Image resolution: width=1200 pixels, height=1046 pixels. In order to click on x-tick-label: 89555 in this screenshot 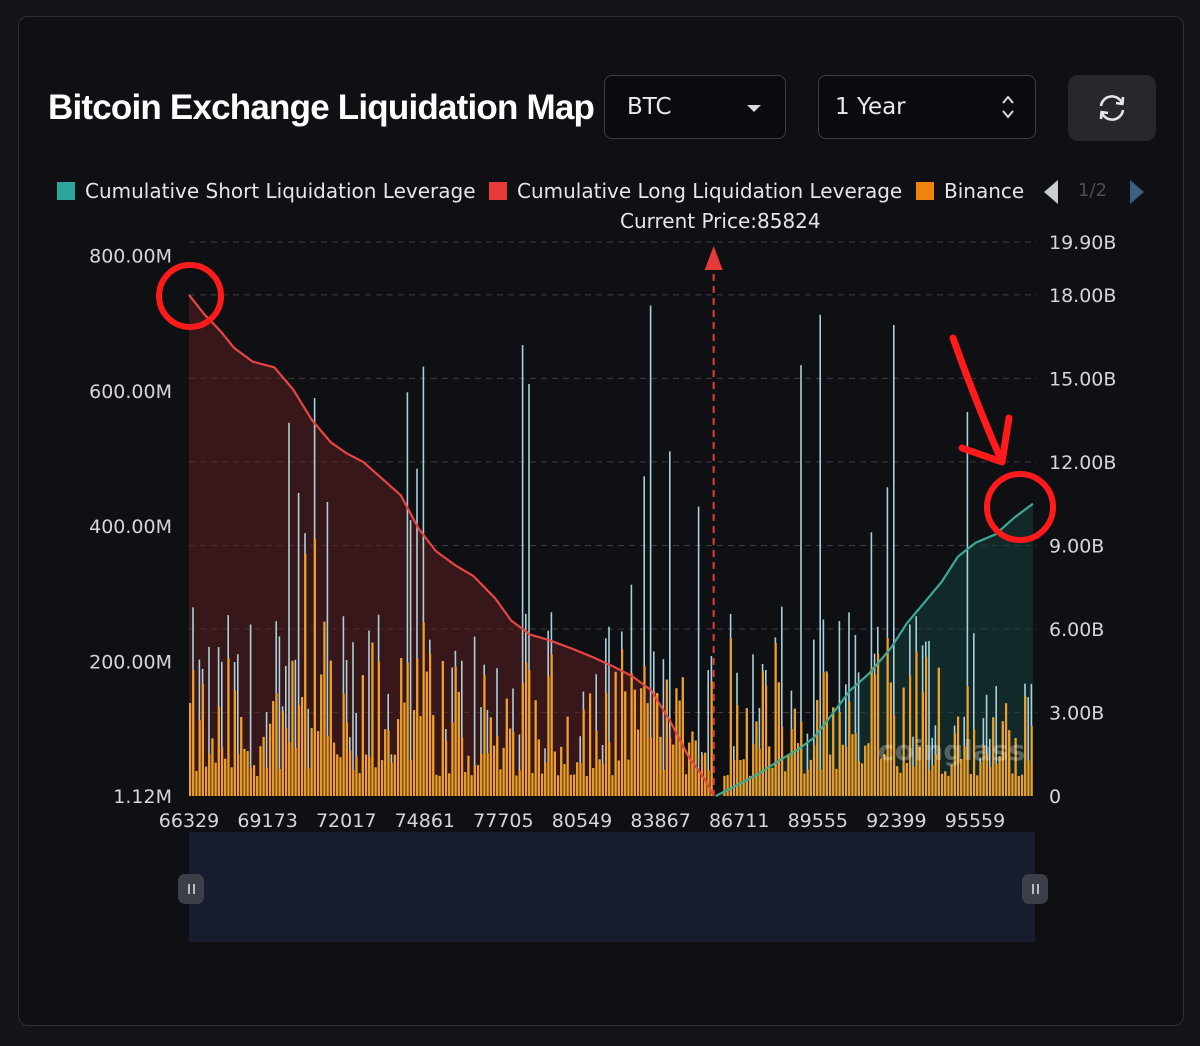, I will do `click(818, 821)`.